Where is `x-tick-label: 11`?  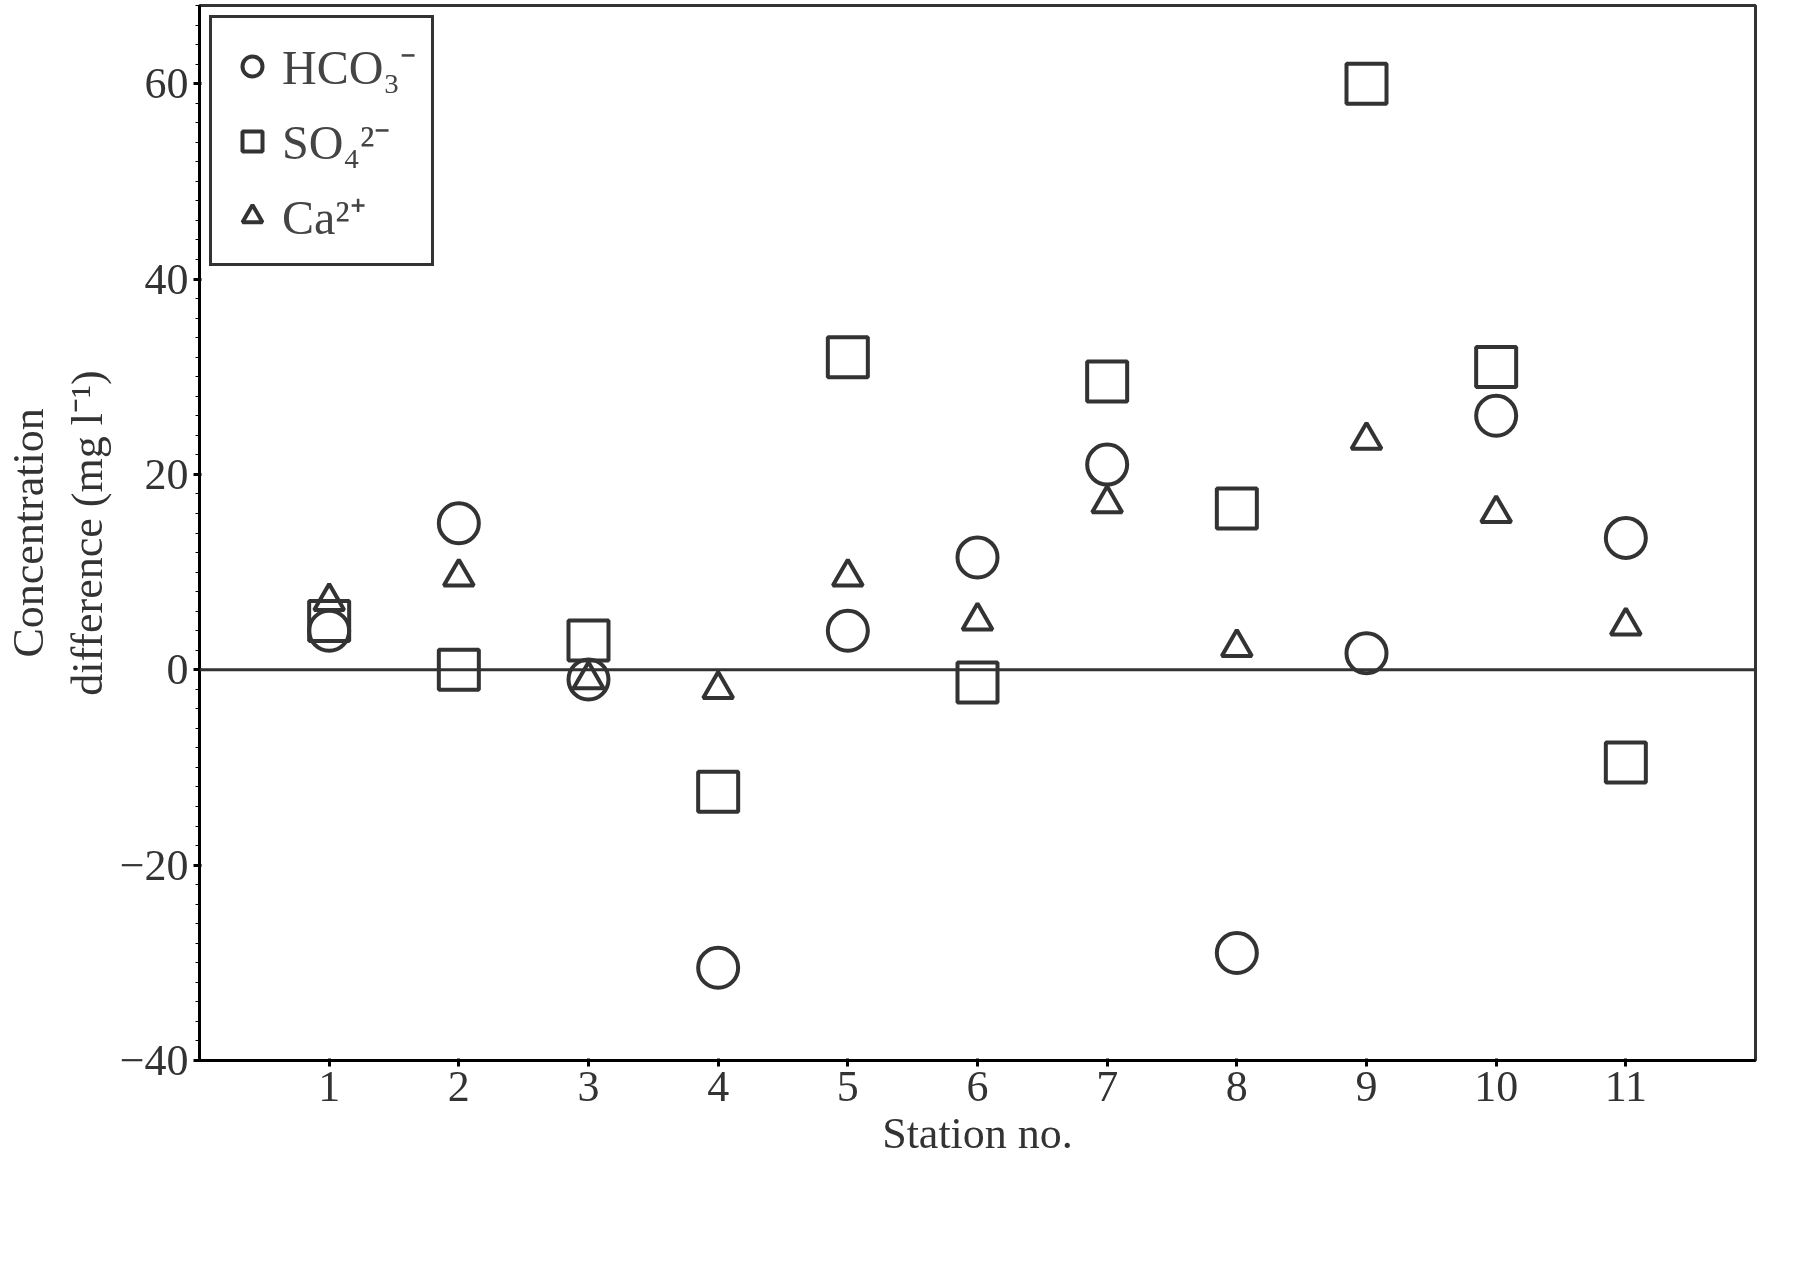 x-tick-label: 11 is located at coordinates (1626, 1086).